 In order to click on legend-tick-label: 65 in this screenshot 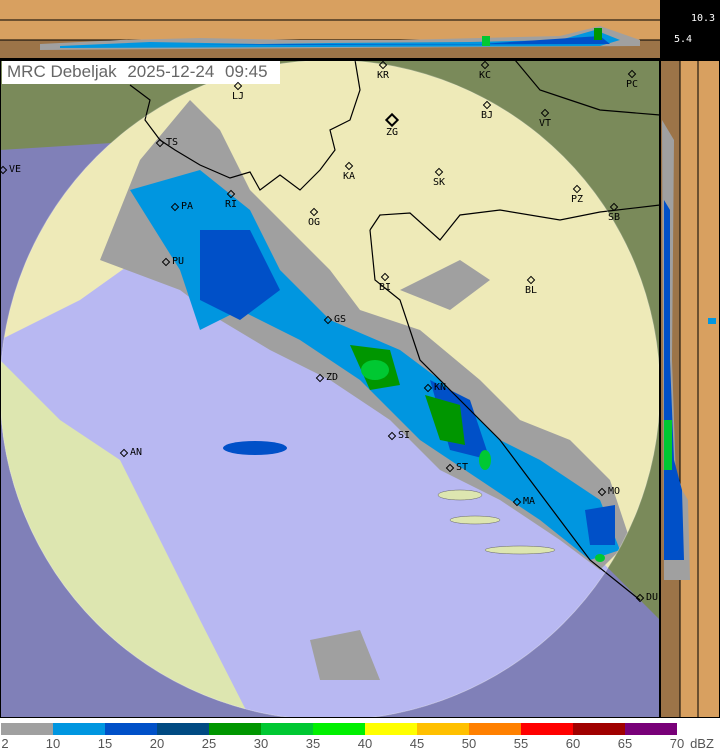, I will do `click(625, 743)`.